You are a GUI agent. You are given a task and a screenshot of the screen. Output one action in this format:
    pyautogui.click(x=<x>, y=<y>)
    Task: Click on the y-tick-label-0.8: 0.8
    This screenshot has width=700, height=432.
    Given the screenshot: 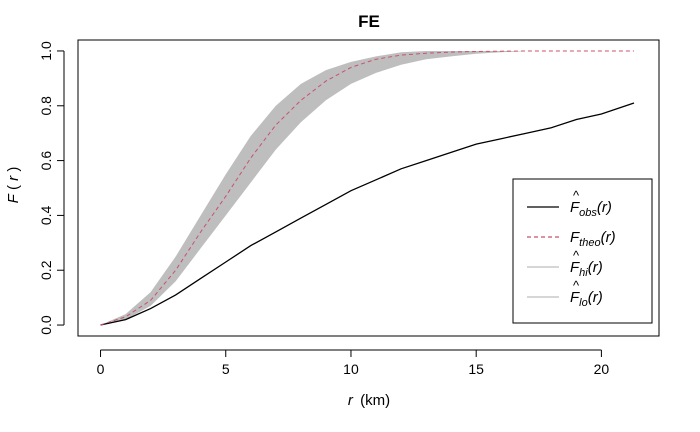 What is the action you would take?
    pyautogui.click(x=46, y=106)
    